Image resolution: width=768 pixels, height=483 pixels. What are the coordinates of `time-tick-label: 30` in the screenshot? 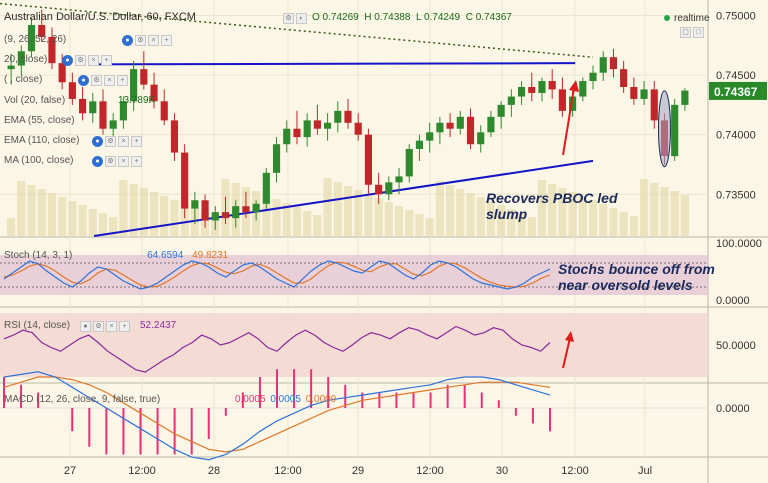 It's located at (502, 471).